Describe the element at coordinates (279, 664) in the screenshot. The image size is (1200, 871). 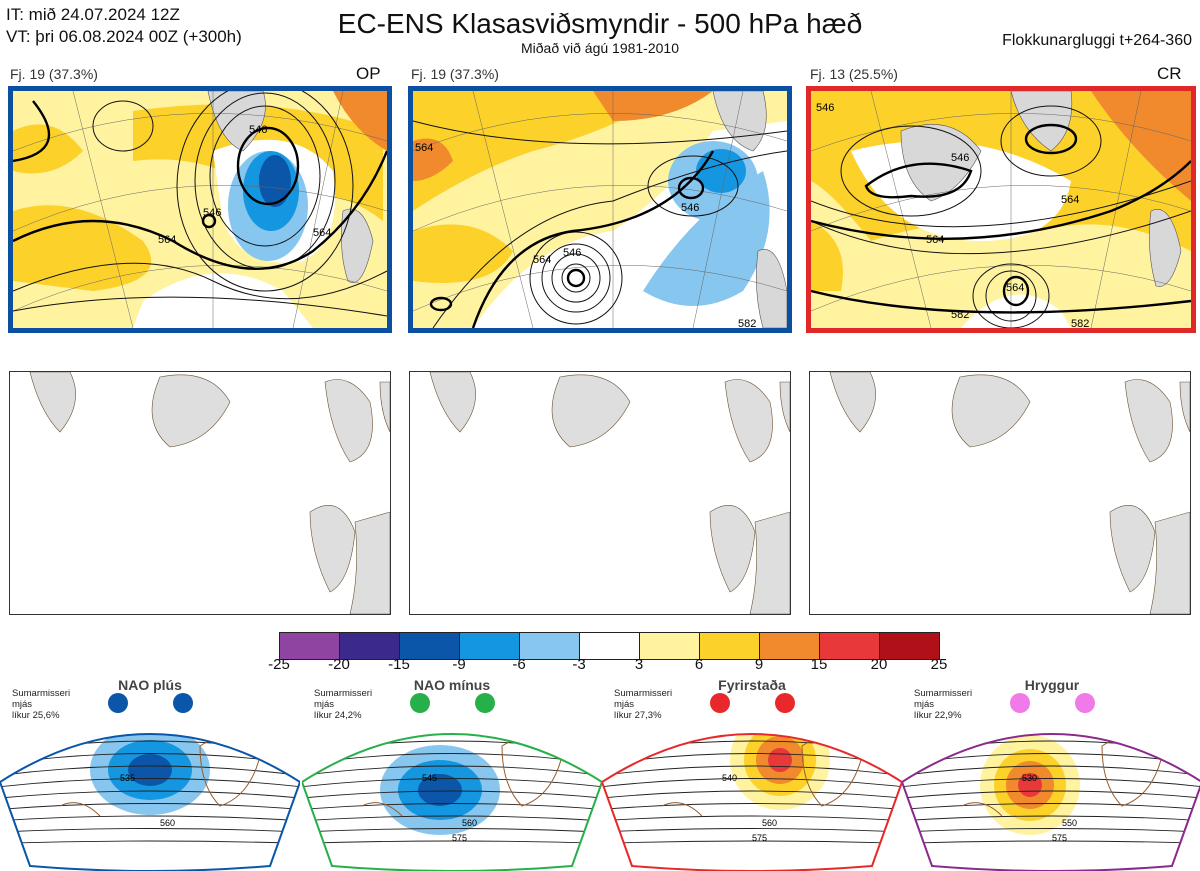
I see `colorbar-tick-label: -25` at that location.